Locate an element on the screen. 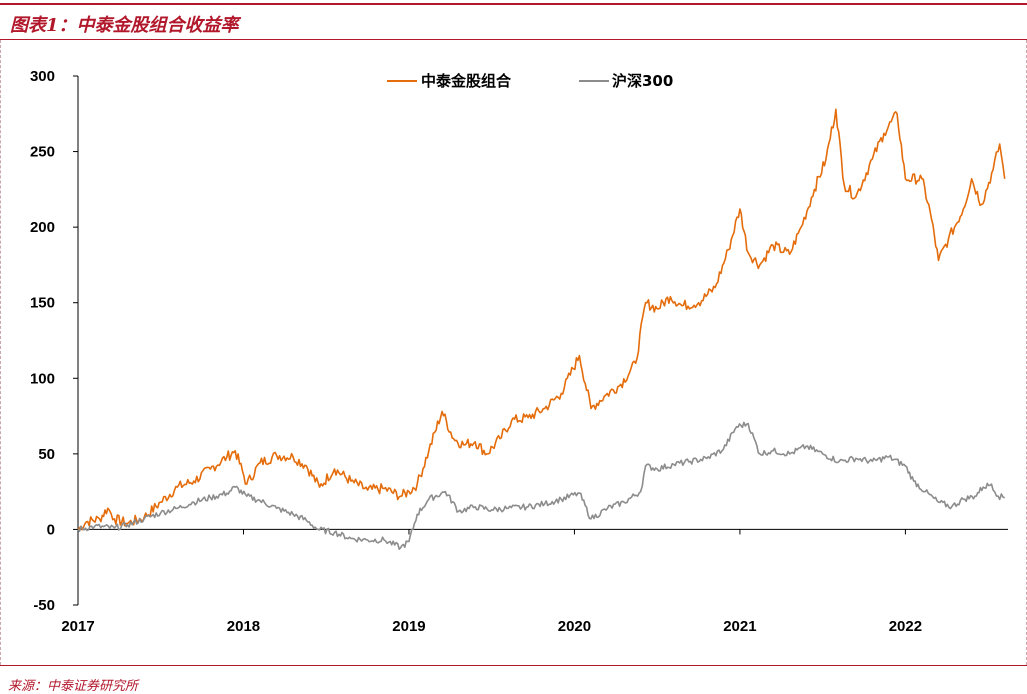 The width and height of the screenshot is (1027, 694). x-tick-label: 2021 is located at coordinates (739, 626).